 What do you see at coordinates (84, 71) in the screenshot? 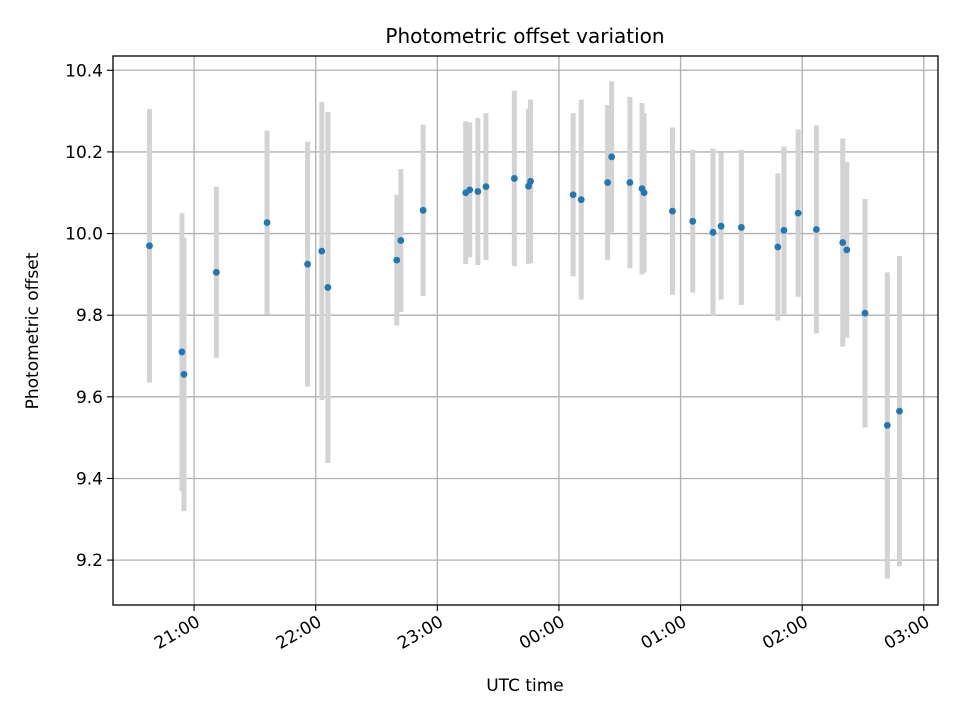
I see `y-tick-label: 10.4` at bounding box center [84, 71].